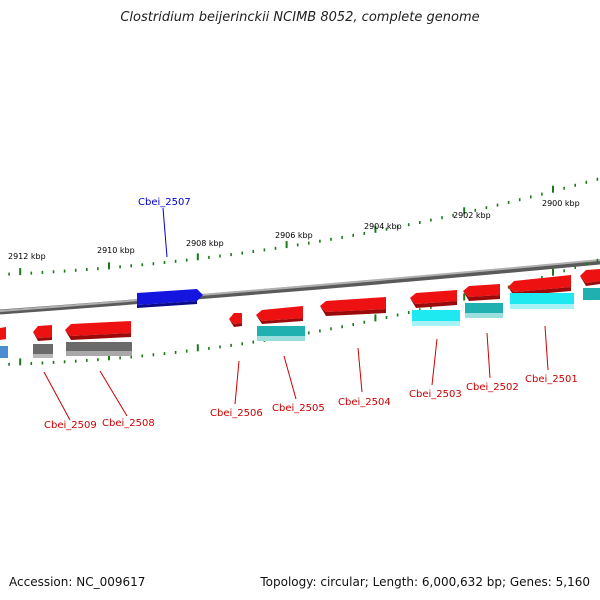 The image size is (600, 600). What do you see at coordinates (383, 226) in the screenshot?
I see `scale-label-2904: 2904 kbp` at bounding box center [383, 226].